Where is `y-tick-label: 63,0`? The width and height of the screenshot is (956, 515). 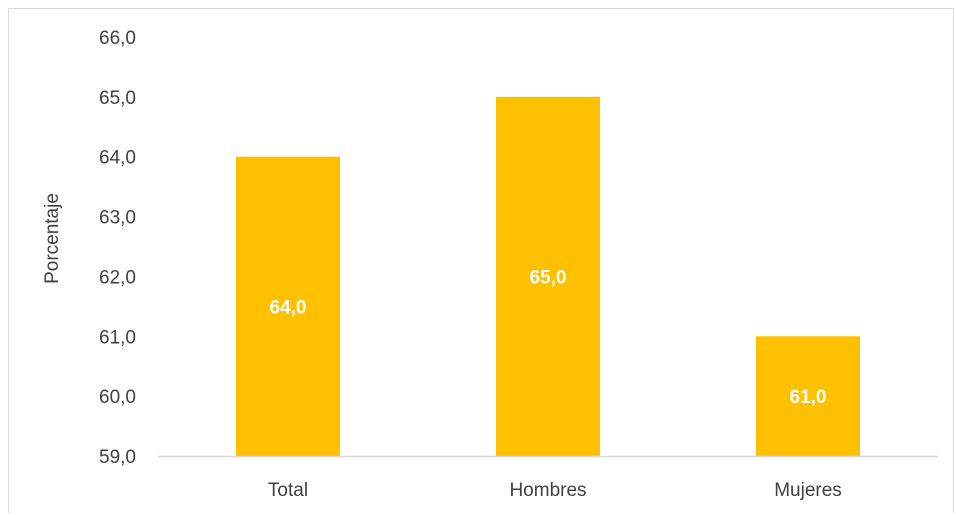
y-tick-label: 63,0 is located at coordinates (117, 218).